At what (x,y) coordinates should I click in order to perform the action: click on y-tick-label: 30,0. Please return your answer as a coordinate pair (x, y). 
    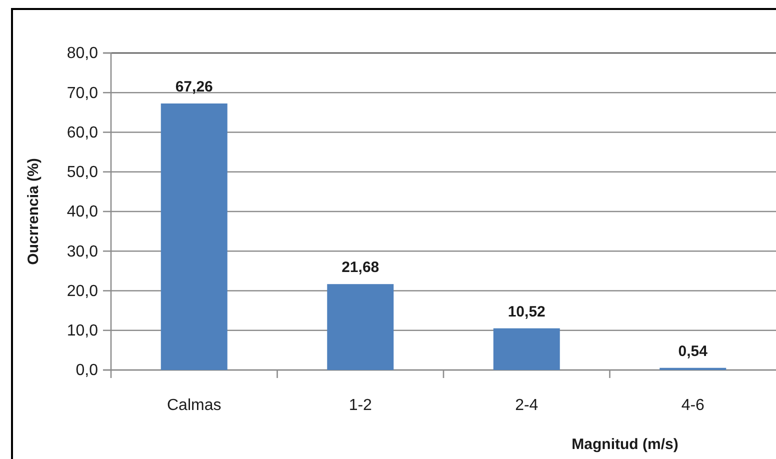
    Looking at the image, I should click on (82, 251).